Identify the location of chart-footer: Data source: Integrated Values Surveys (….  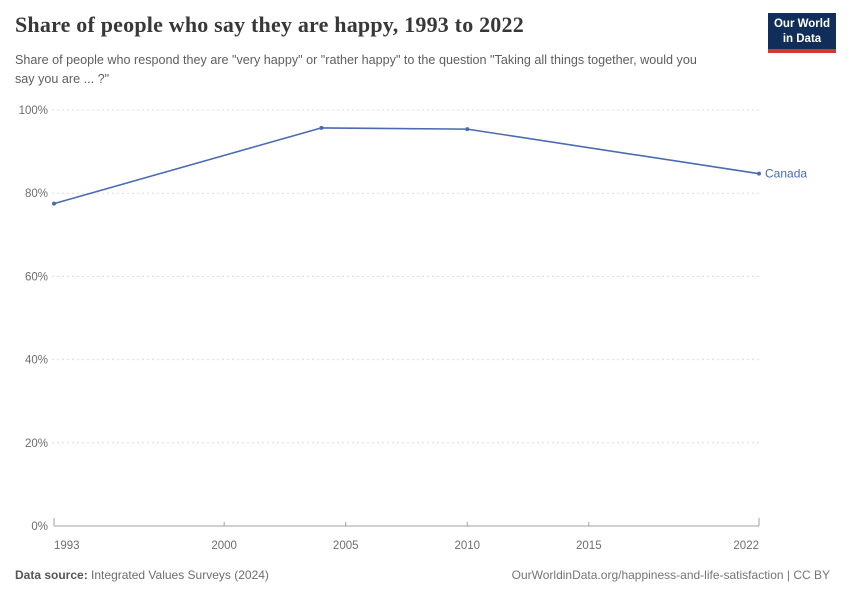
(422, 575).